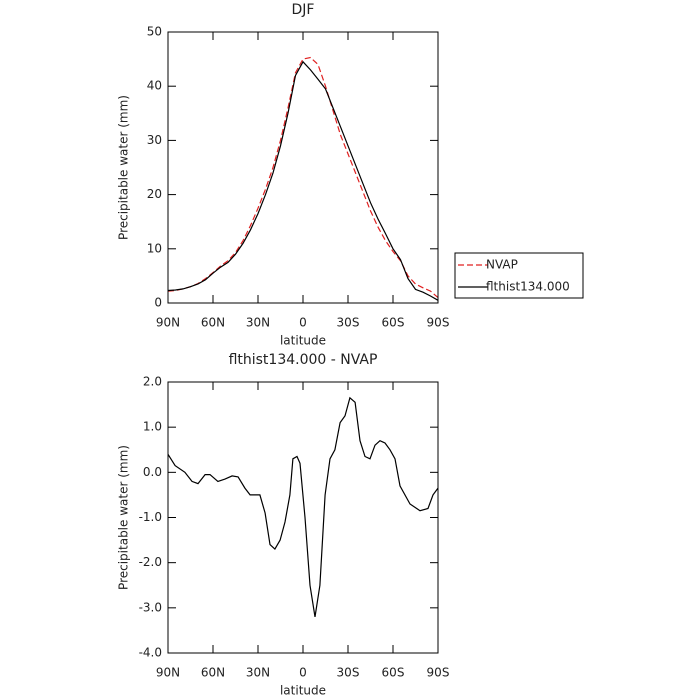 This screenshot has width=700, height=700. Describe the element at coordinates (150, 517) in the screenshot. I see `y-tick-label: -1.0` at that location.